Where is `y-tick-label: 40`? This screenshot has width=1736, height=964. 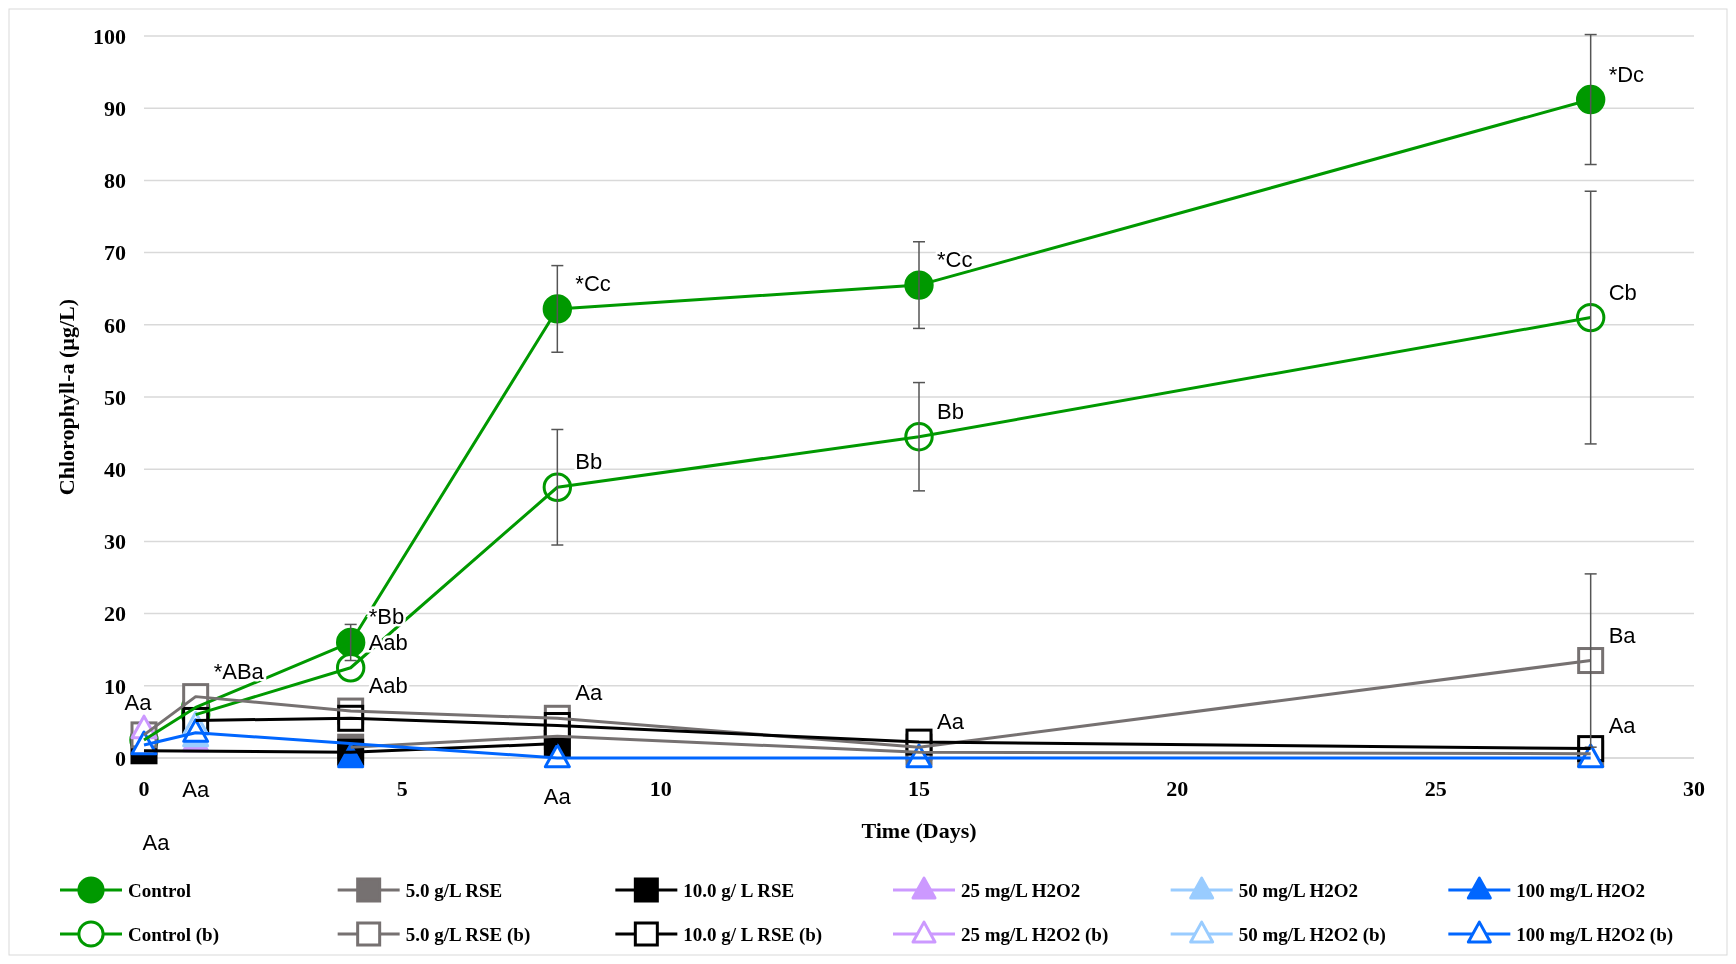 y-tick-label: 40 is located at coordinates (115, 469).